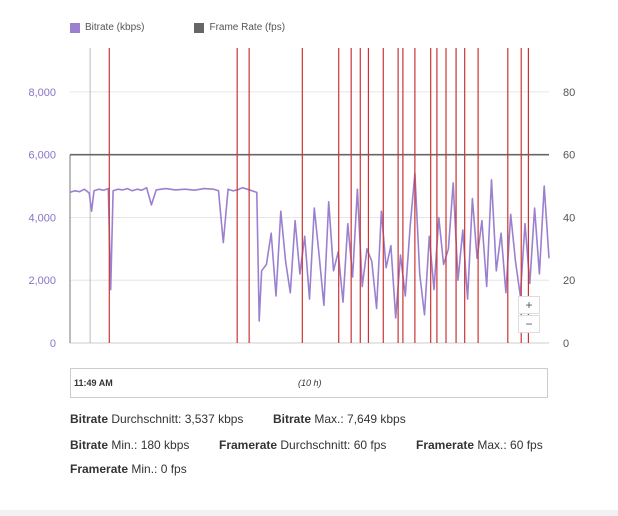 The image size is (618, 516). What do you see at coordinates (115, 27) in the screenshot?
I see `legend-label-bitrate: Bitrate (kbps)` at bounding box center [115, 27].